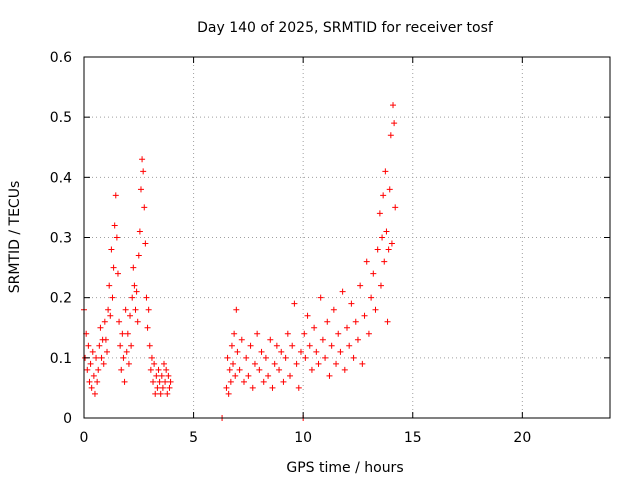  Describe the element at coordinates (413, 438) in the screenshot. I see `x-tick-label: 15` at that location.